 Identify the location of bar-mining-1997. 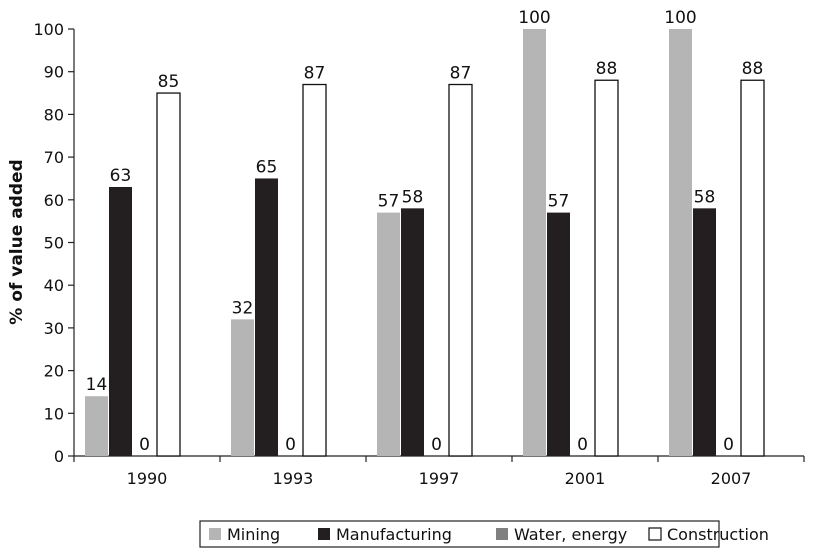
(388, 334).